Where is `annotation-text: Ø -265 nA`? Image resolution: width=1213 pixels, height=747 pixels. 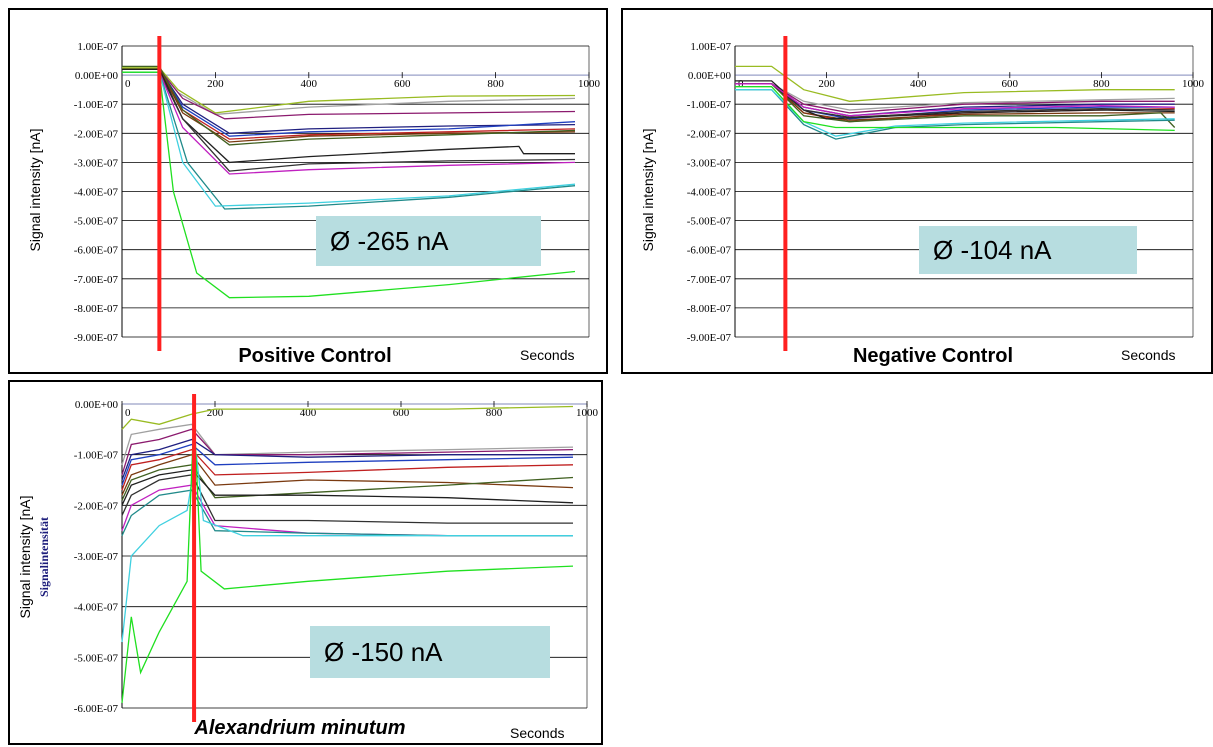 annotation-text: Ø -265 nA is located at coordinates (389, 241).